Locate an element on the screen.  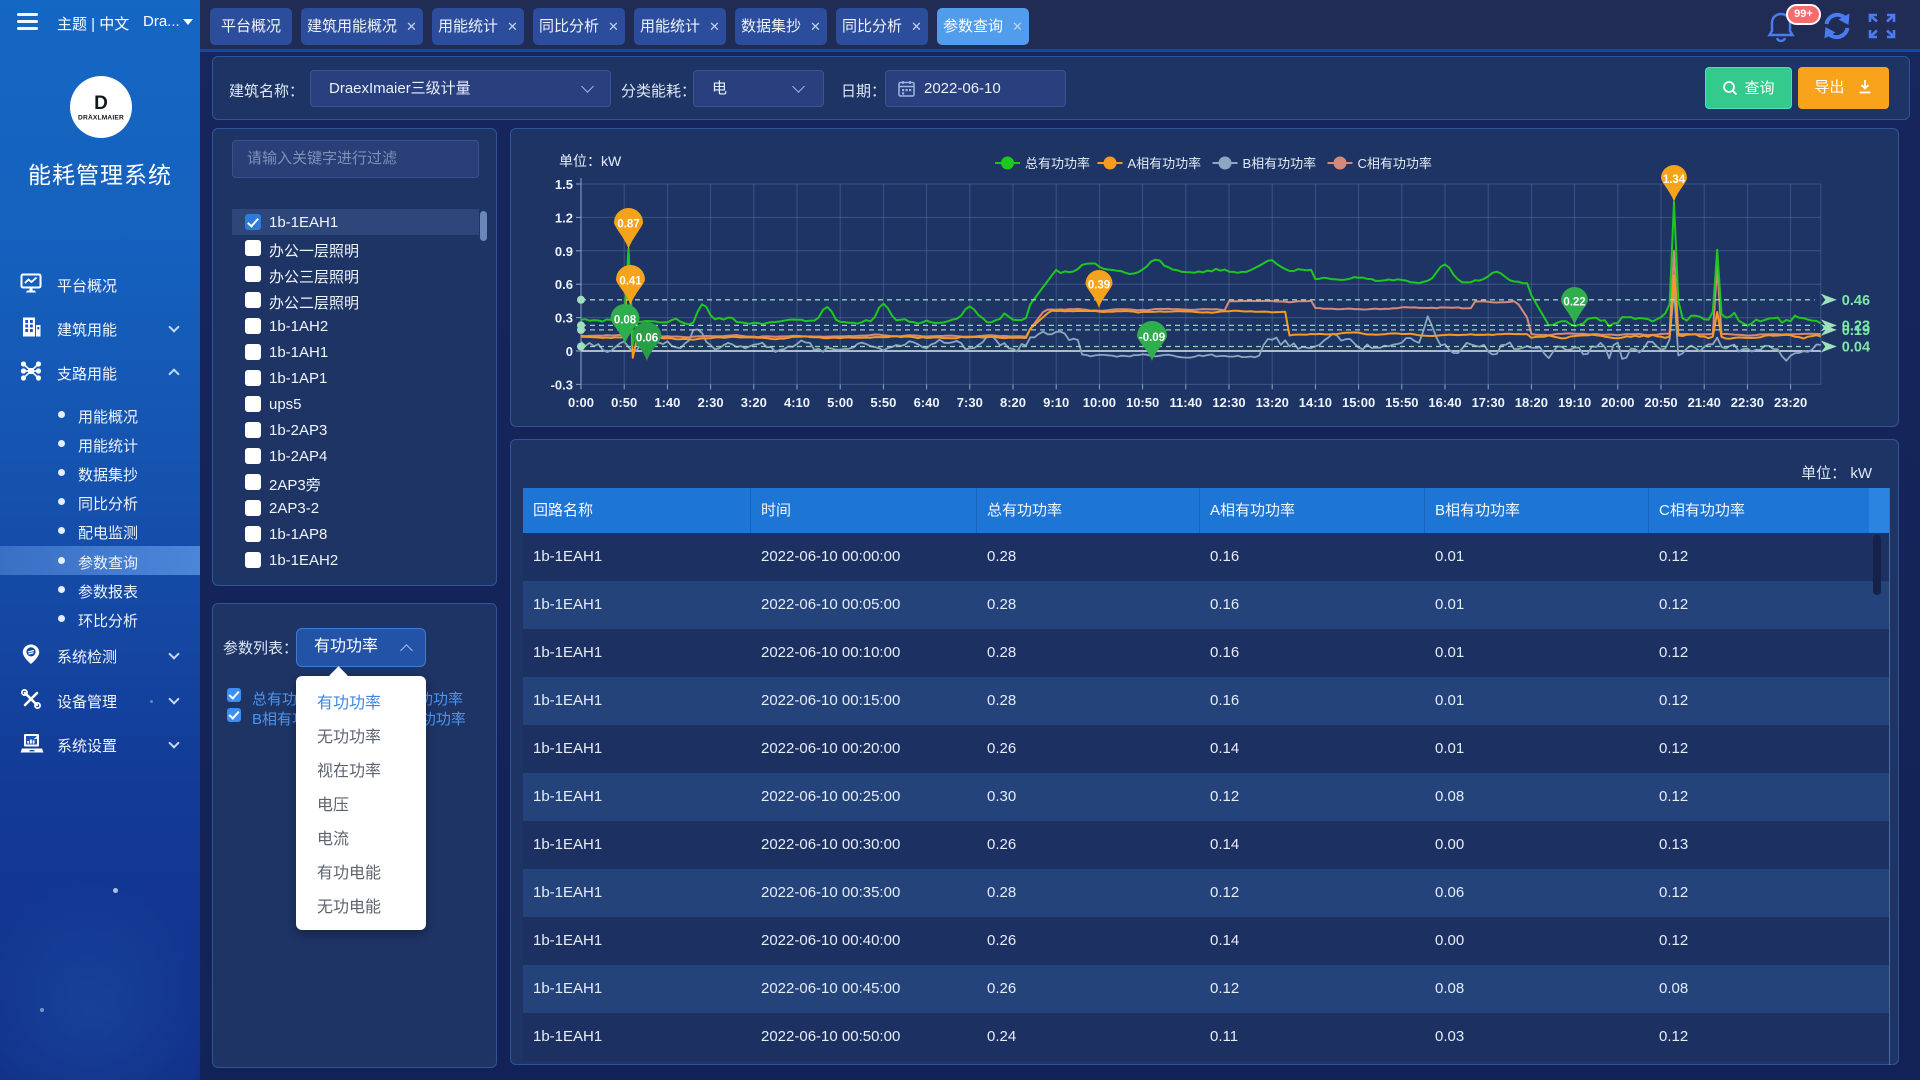
svg-text: 1.34 is located at coordinates (1674, 180).